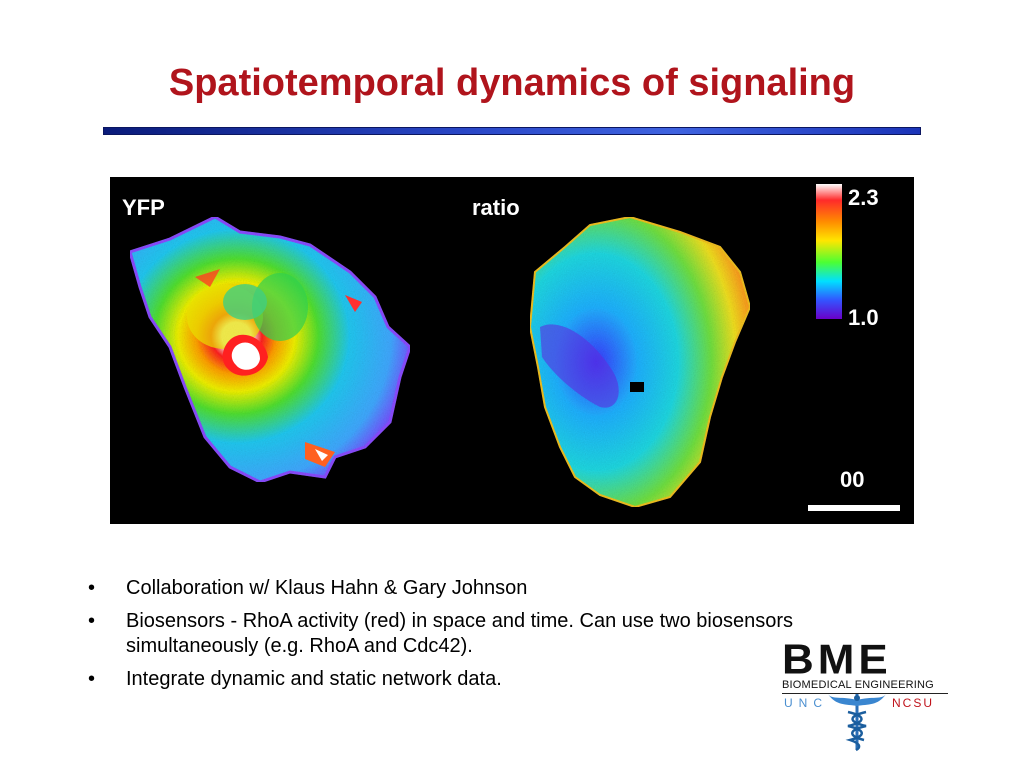 The height and width of the screenshot is (768, 1024). What do you see at coordinates (857, 723) in the screenshot?
I see `caduceus-icon` at bounding box center [857, 723].